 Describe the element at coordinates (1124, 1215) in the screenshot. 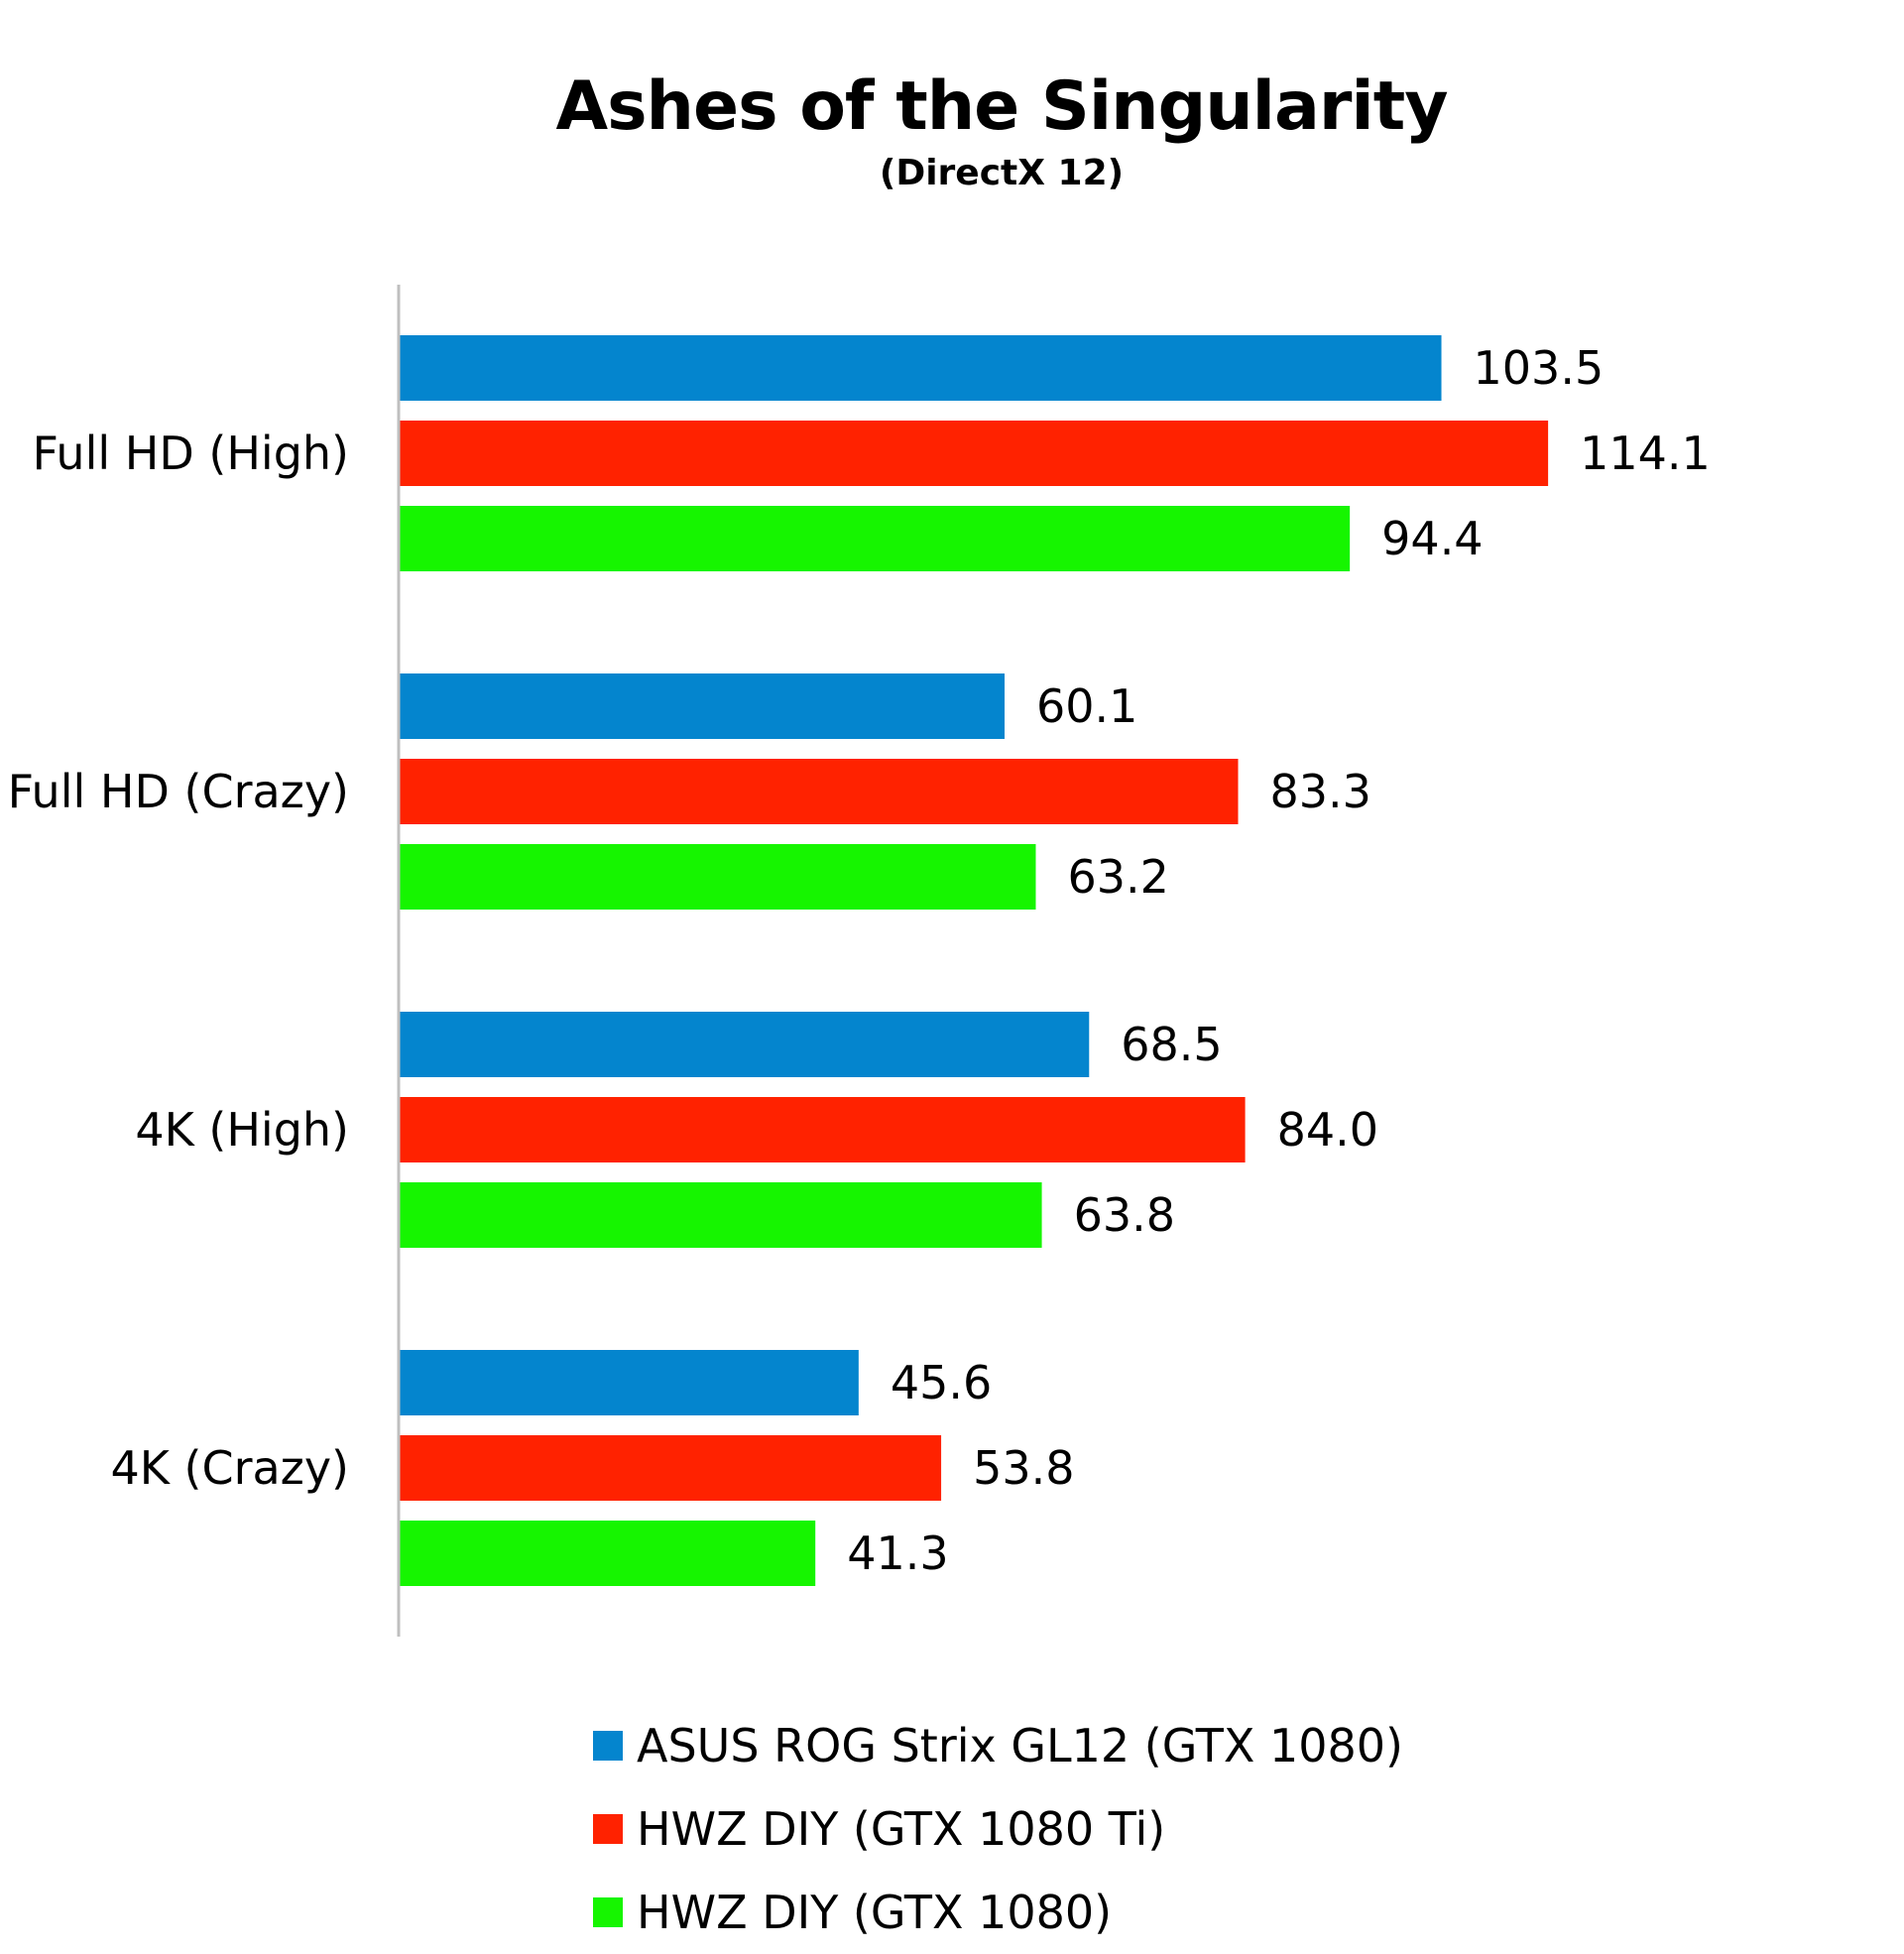

I see `data-label: 63.8` at that location.